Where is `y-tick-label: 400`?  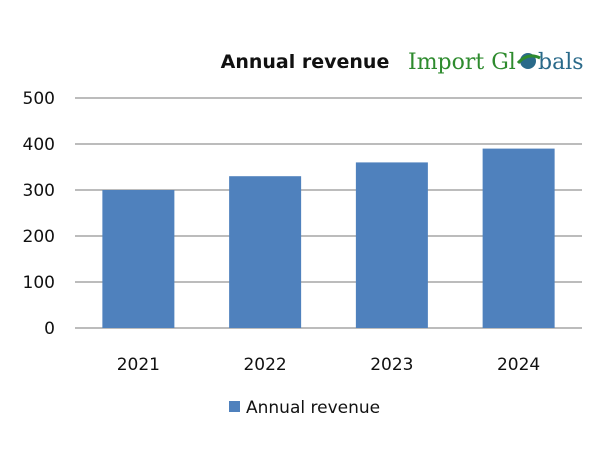 y-tick-label: 400 is located at coordinates (39, 145).